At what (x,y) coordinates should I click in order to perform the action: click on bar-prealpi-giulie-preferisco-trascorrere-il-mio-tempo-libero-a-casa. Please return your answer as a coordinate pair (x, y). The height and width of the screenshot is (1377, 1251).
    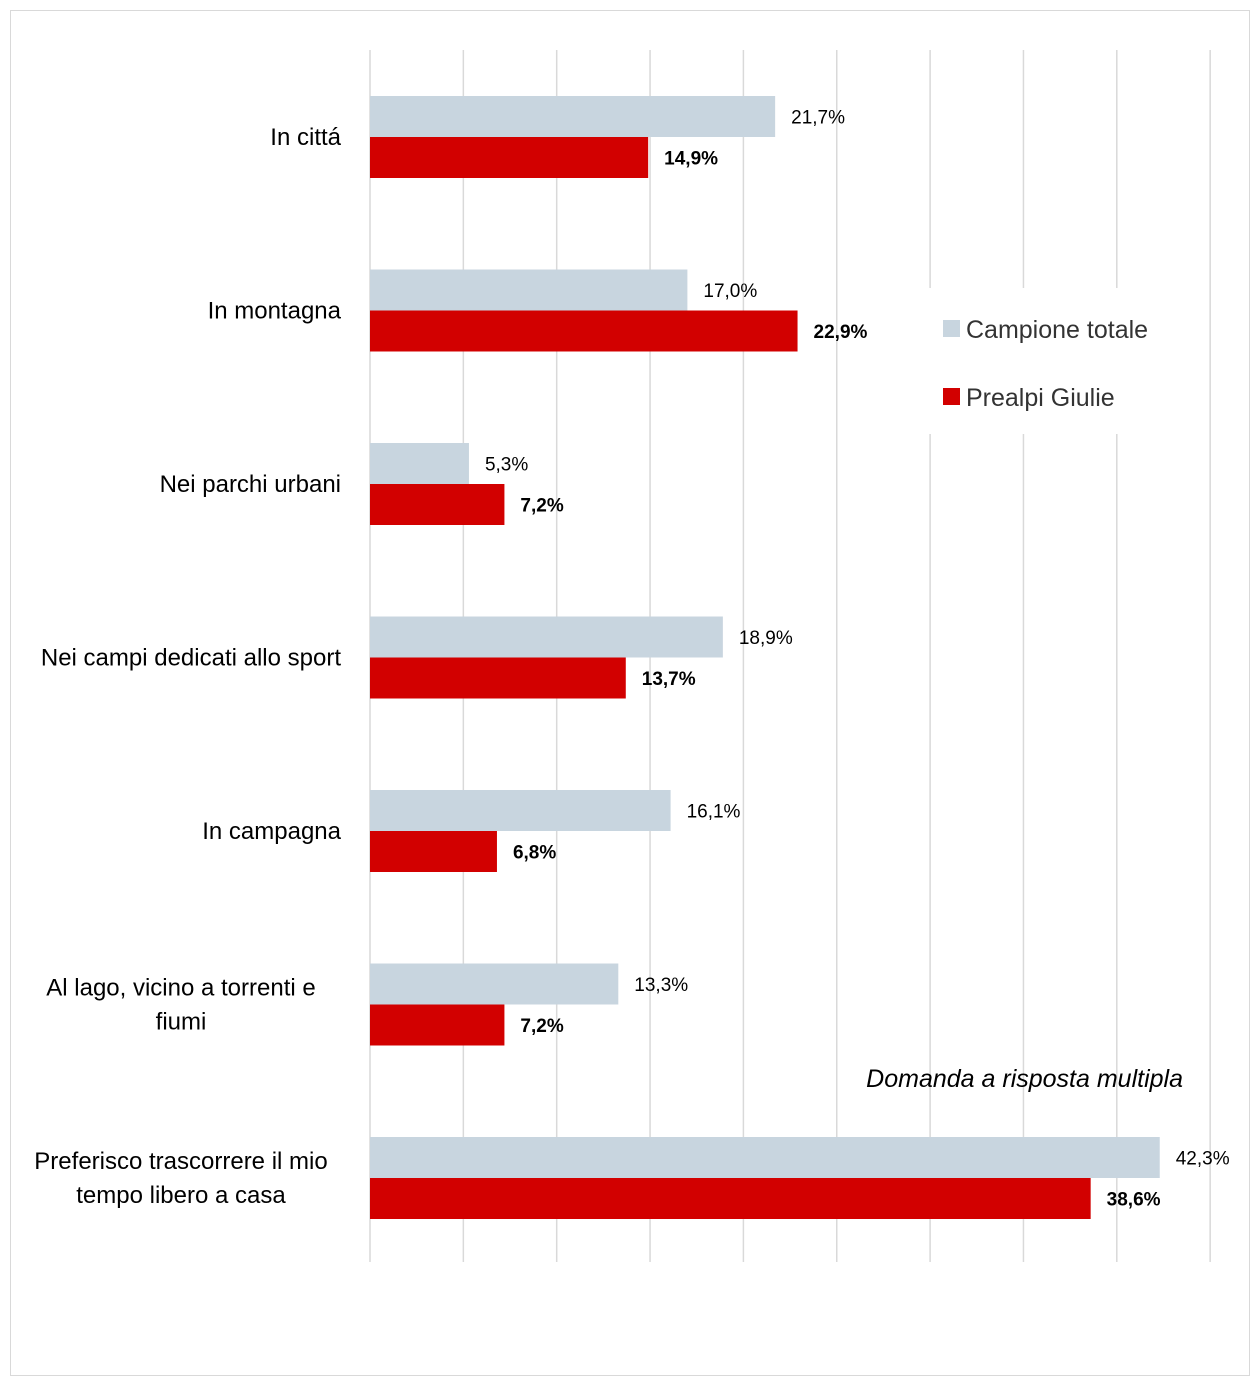
    Looking at the image, I should click on (730, 1198).